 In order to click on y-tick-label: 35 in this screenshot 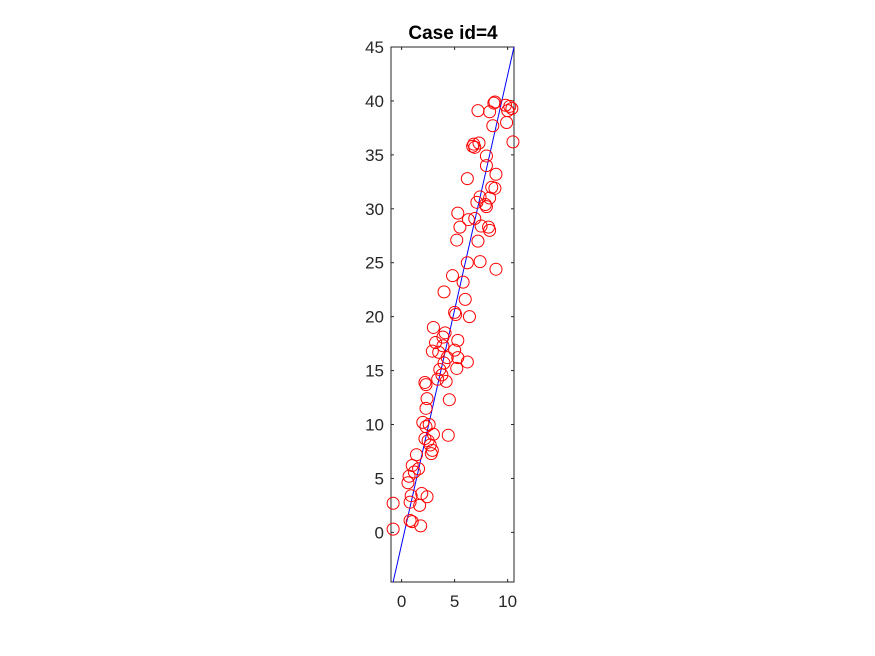, I will do `click(374, 155)`.